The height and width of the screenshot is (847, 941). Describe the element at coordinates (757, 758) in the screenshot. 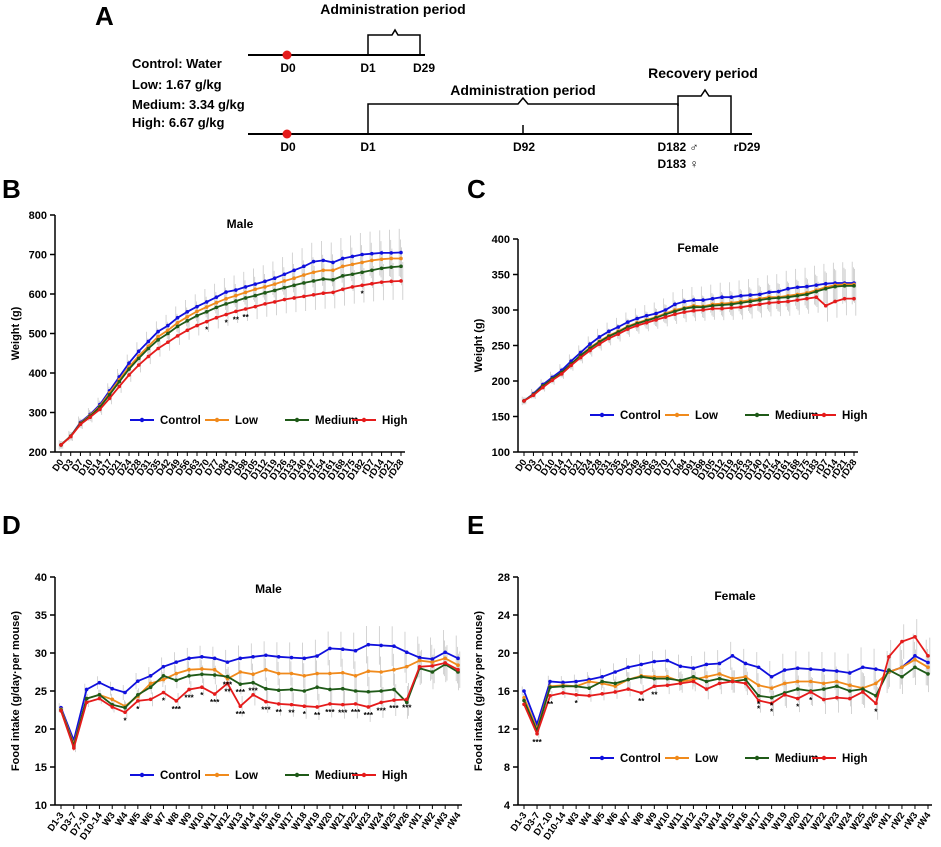

I see `legend-marker-medium` at that location.